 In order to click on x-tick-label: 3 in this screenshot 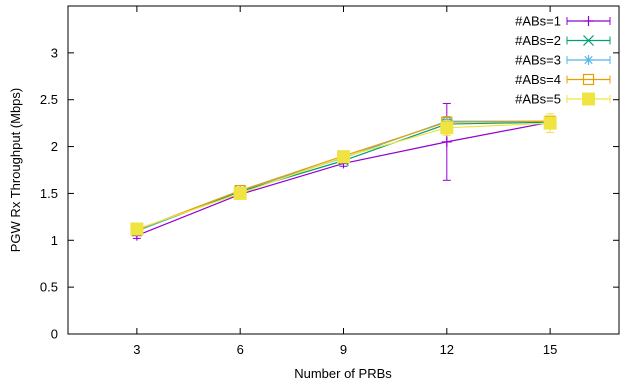, I will do `click(136, 349)`.